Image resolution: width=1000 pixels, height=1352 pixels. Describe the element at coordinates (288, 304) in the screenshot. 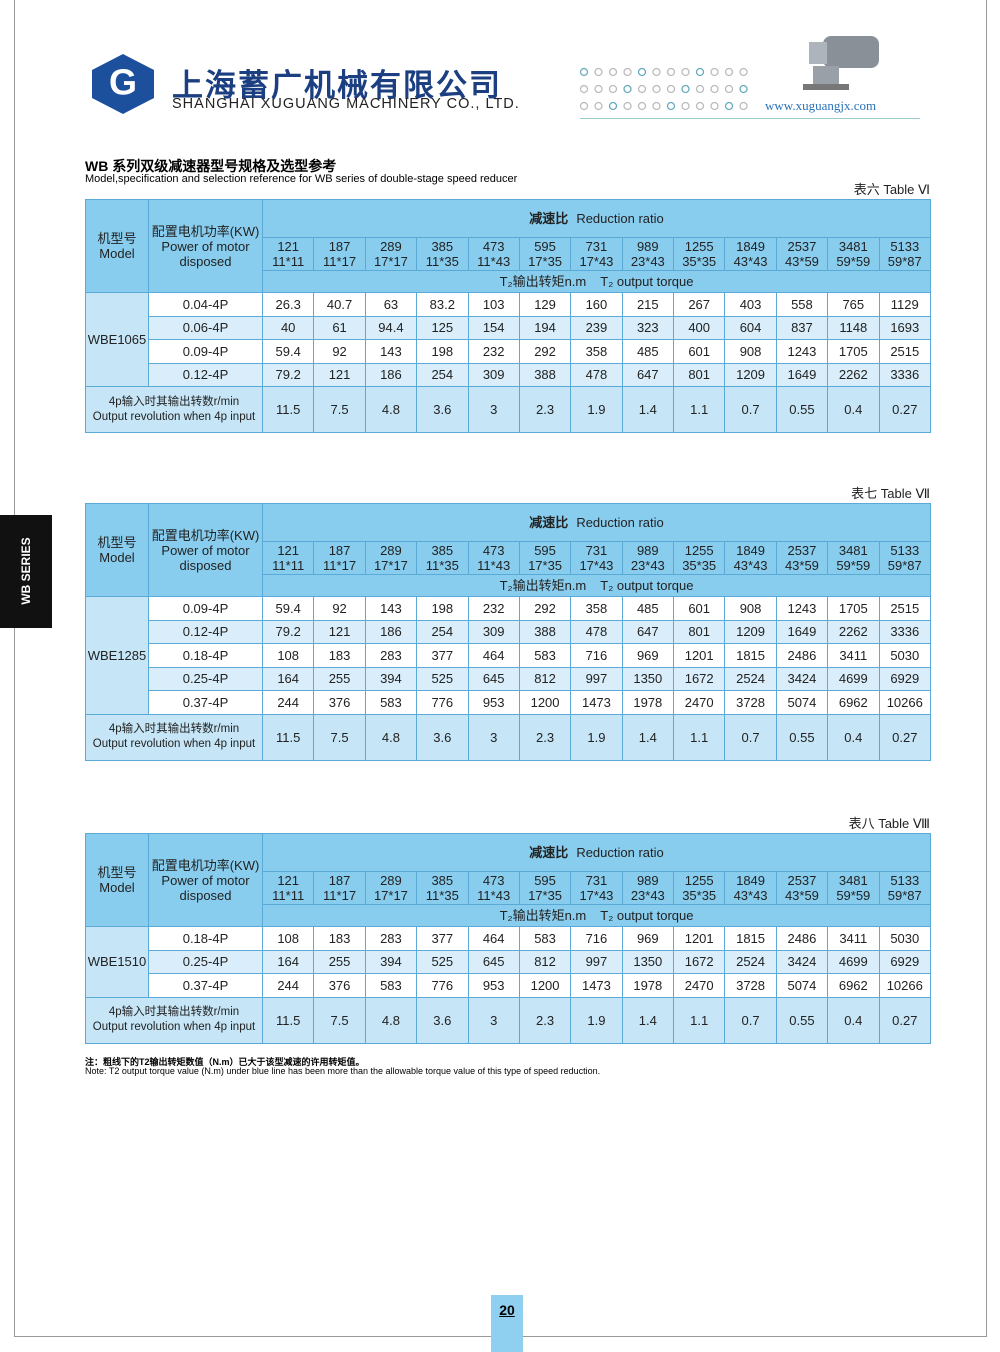

I see `torque-cell: 26.3` at that location.